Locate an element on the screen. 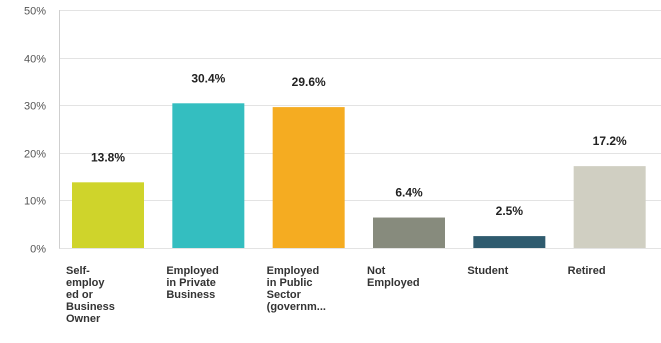 Image resolution: width=661 pixels, height=343 pixels. y-tick-label: 0% is located at coordinates (38, 250).